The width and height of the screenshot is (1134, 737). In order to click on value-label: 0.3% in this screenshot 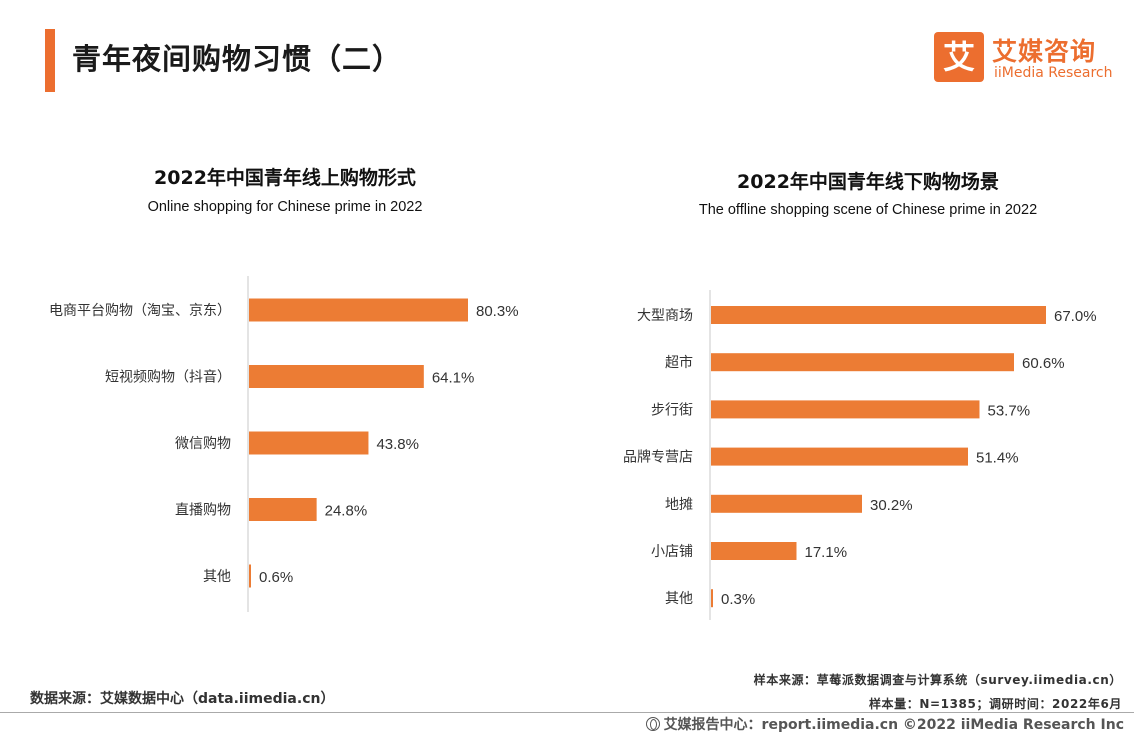, I will do `click(738, 599)`.